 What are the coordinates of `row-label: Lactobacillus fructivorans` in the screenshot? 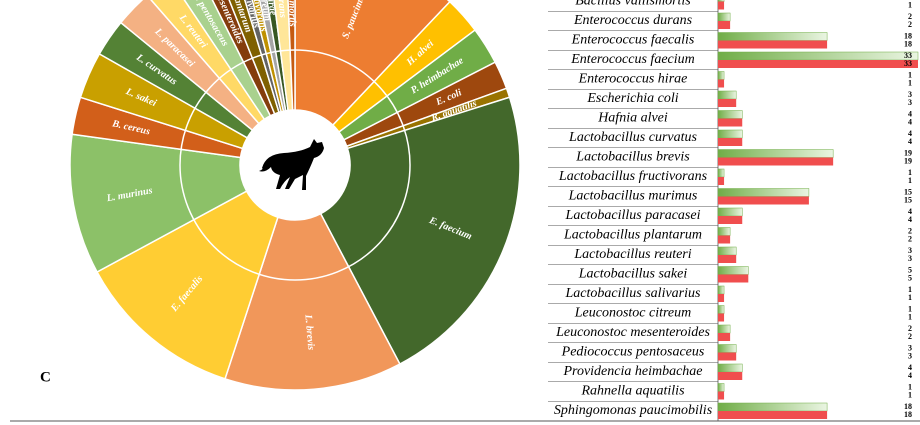 It's located at (633, 176).